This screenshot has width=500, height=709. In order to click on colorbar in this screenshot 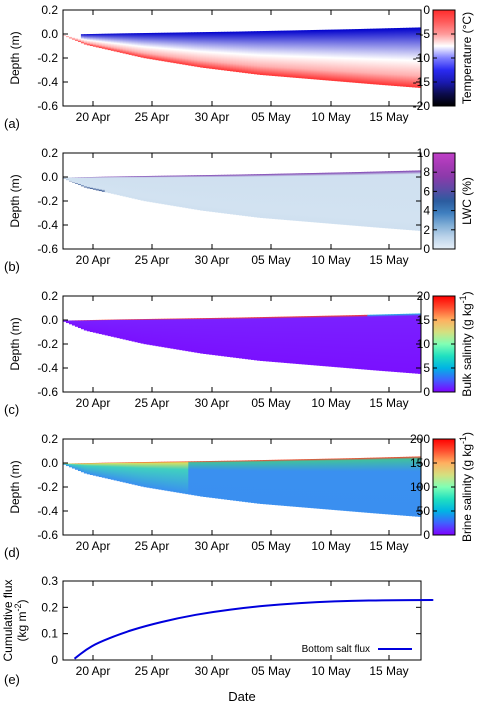, I will do `click(444, 201)`.